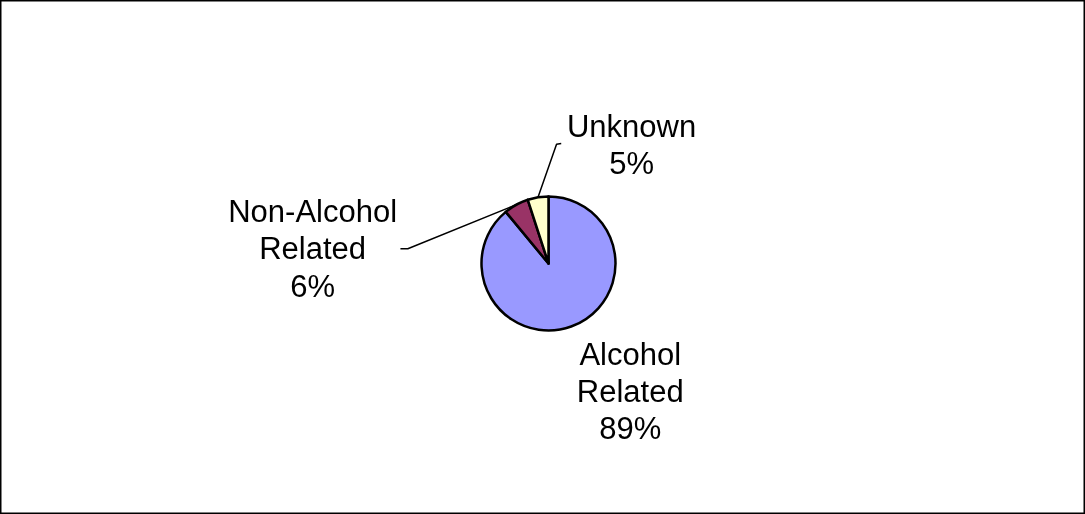 The height and width of the screenshot is (514, 1085). Describe the element at coordinates (630, 429) in the screenshot. I see `data-label: 89%` at that location.